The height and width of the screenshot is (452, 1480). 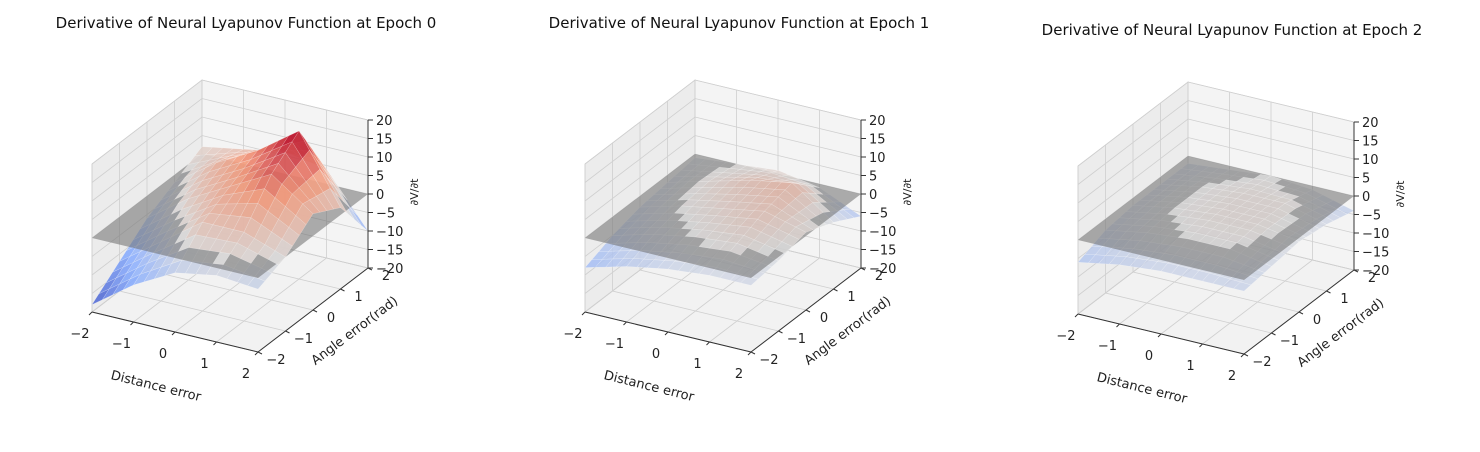 I want to click on x-tick-label: 1, so click(x=1190, y=366).